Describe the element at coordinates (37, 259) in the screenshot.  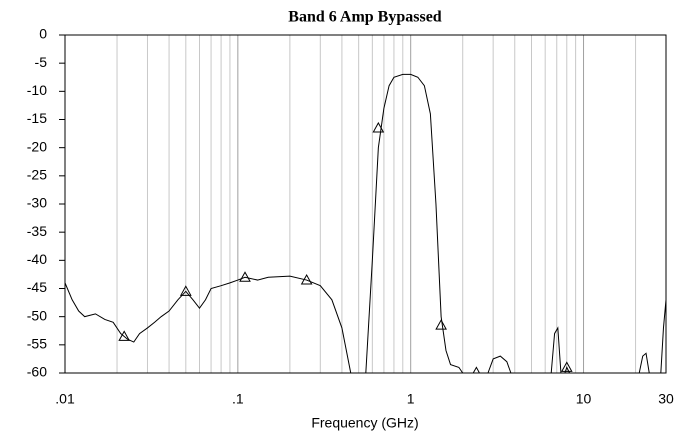
I see `y-tick-label: -40` at that location.